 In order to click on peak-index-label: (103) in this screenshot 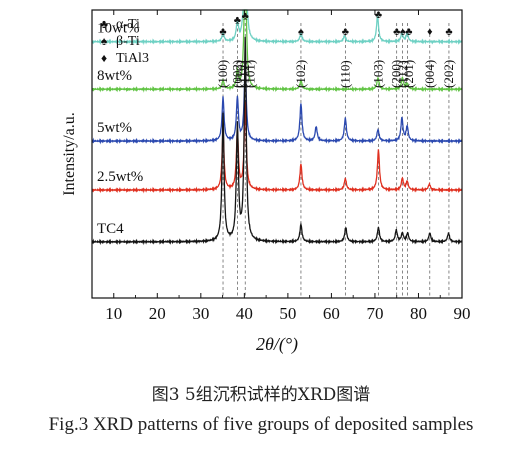, I will do `click(377, 74)`.